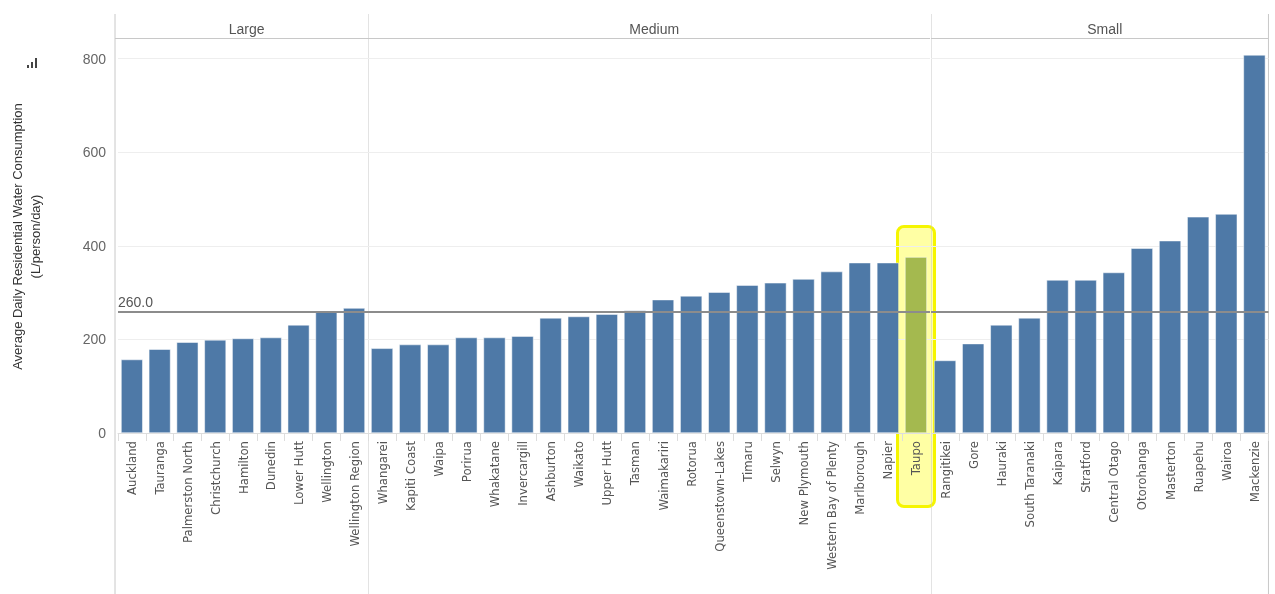 This screenshot has height=594, width=1275. Describe the element at coordinates (888, 460) in the screenshot. I see `x-tick-label: Napier` at that location.